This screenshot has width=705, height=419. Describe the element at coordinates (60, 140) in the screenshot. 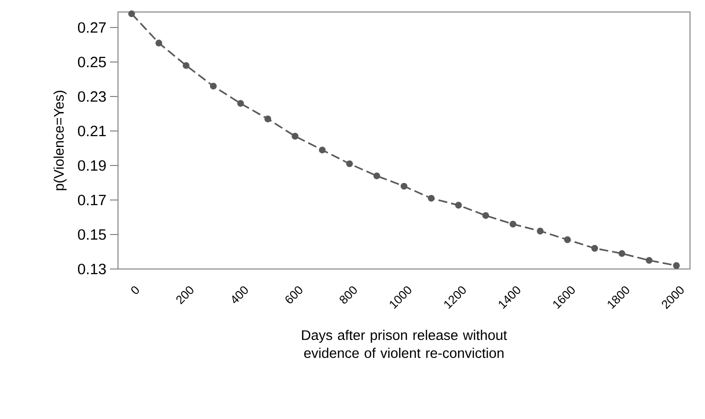

I see `y-axis-title: p(Violence=Yes)` at that location.